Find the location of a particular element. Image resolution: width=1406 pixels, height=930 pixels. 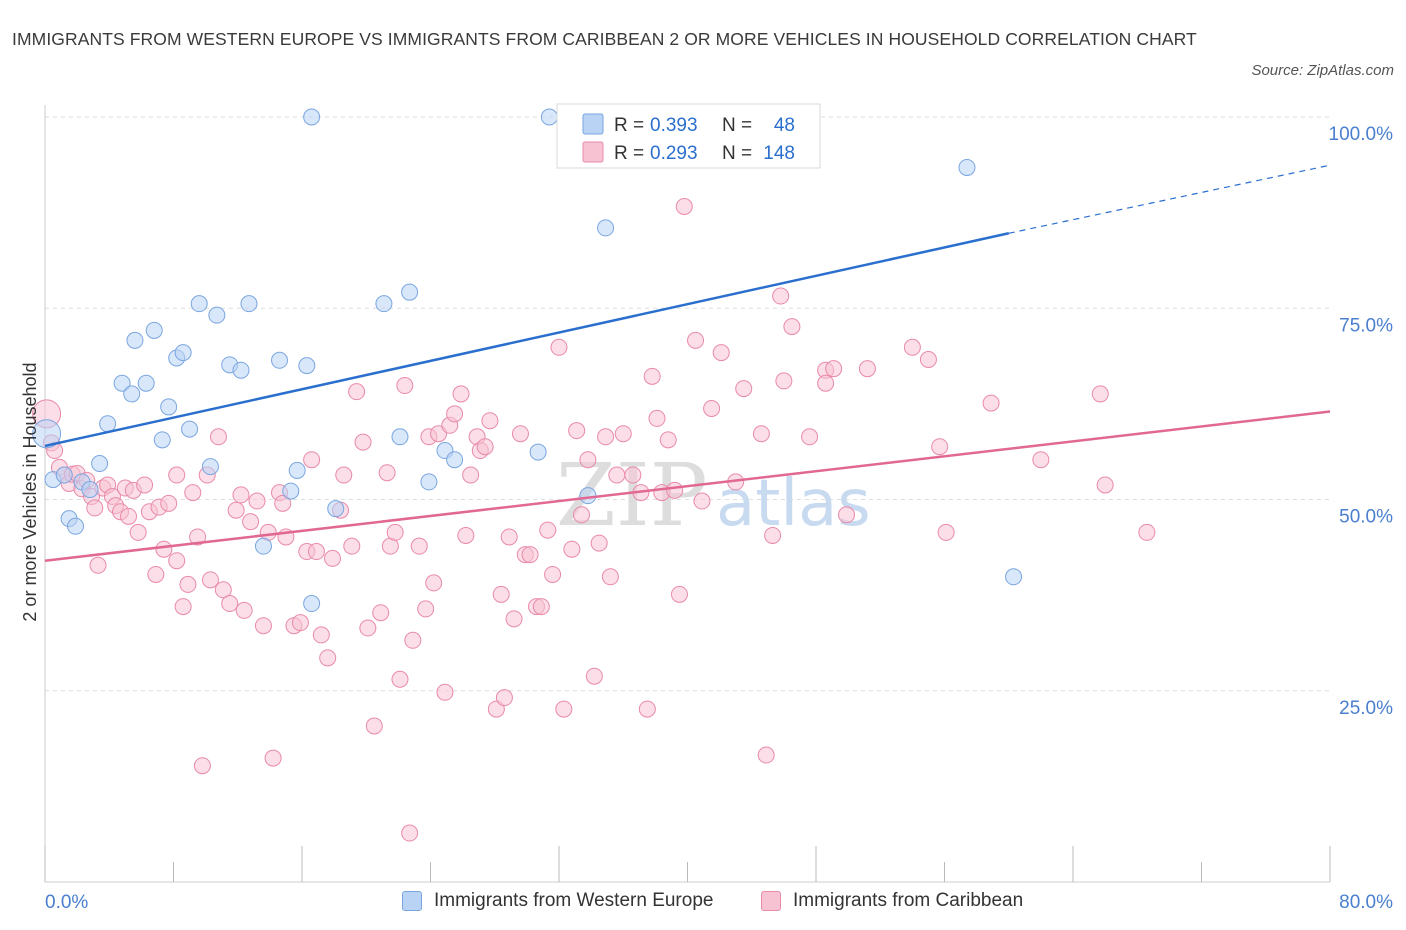

legend-r-label-blue: R = is located at coordinates (629, 125).